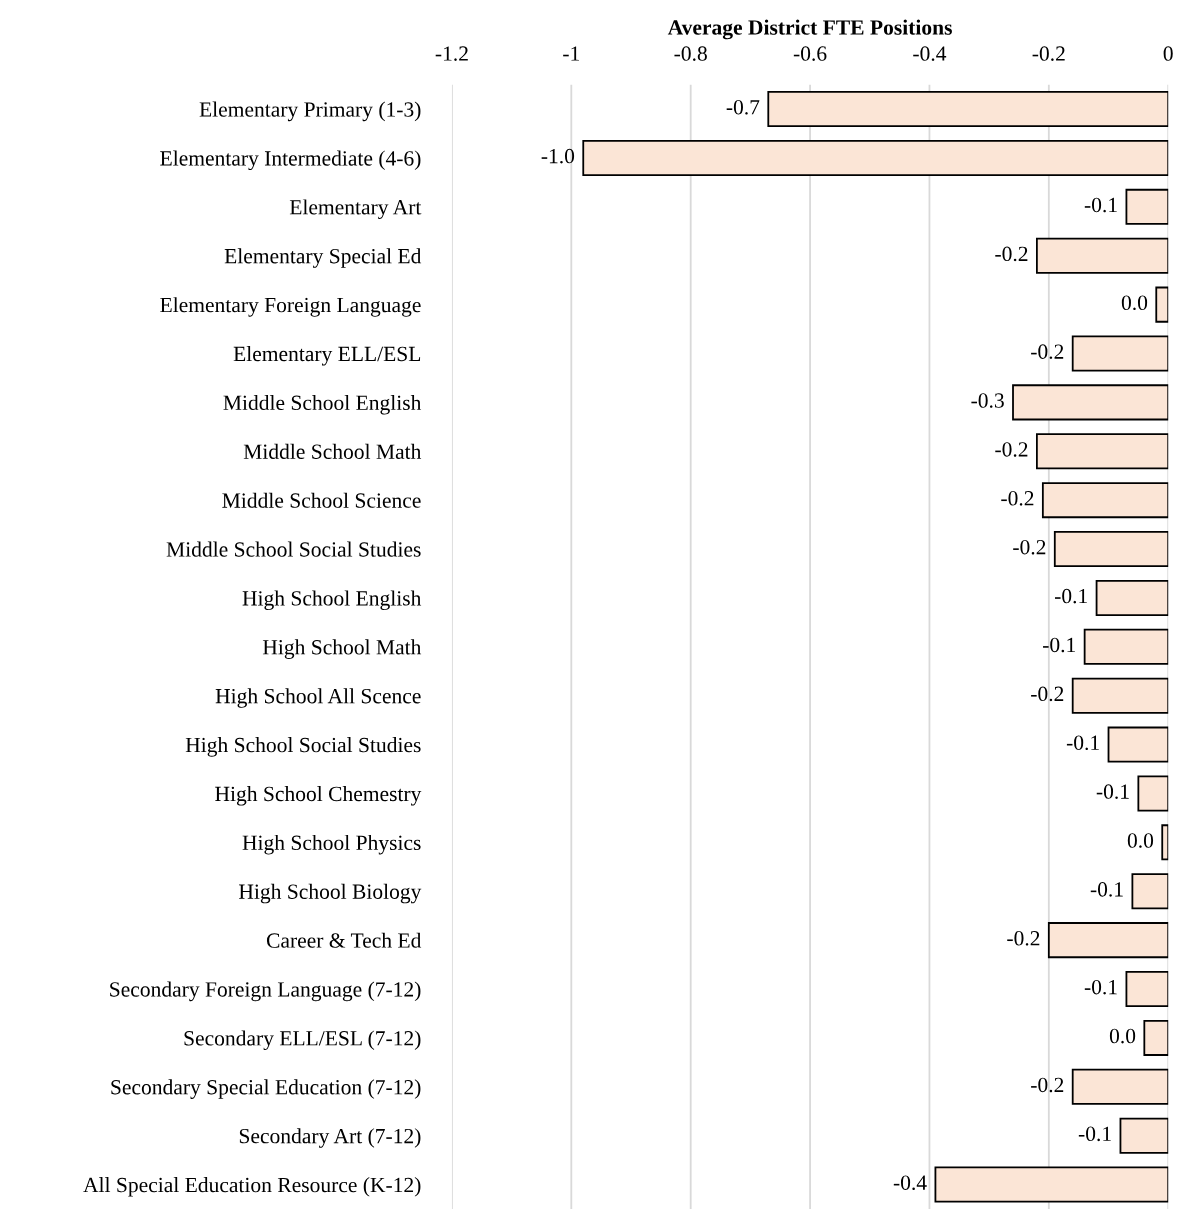  What do you see at coordinates (322, 404) in the screenshot?
I see `y-tick-label: Middle School English` at bounding box center [322, 404].